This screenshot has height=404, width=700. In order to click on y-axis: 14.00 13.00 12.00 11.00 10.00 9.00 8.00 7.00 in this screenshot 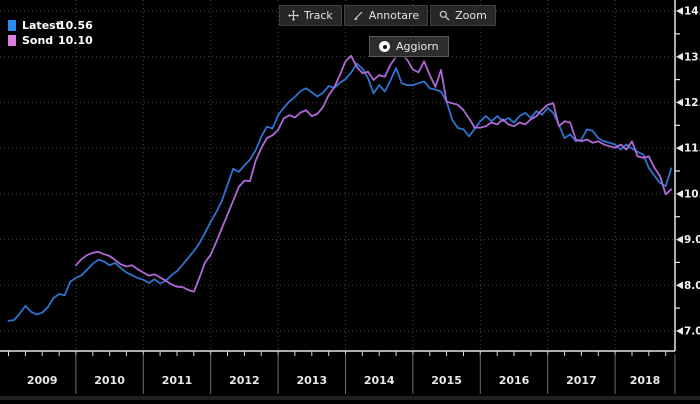, I will do `click(687, 175)`.